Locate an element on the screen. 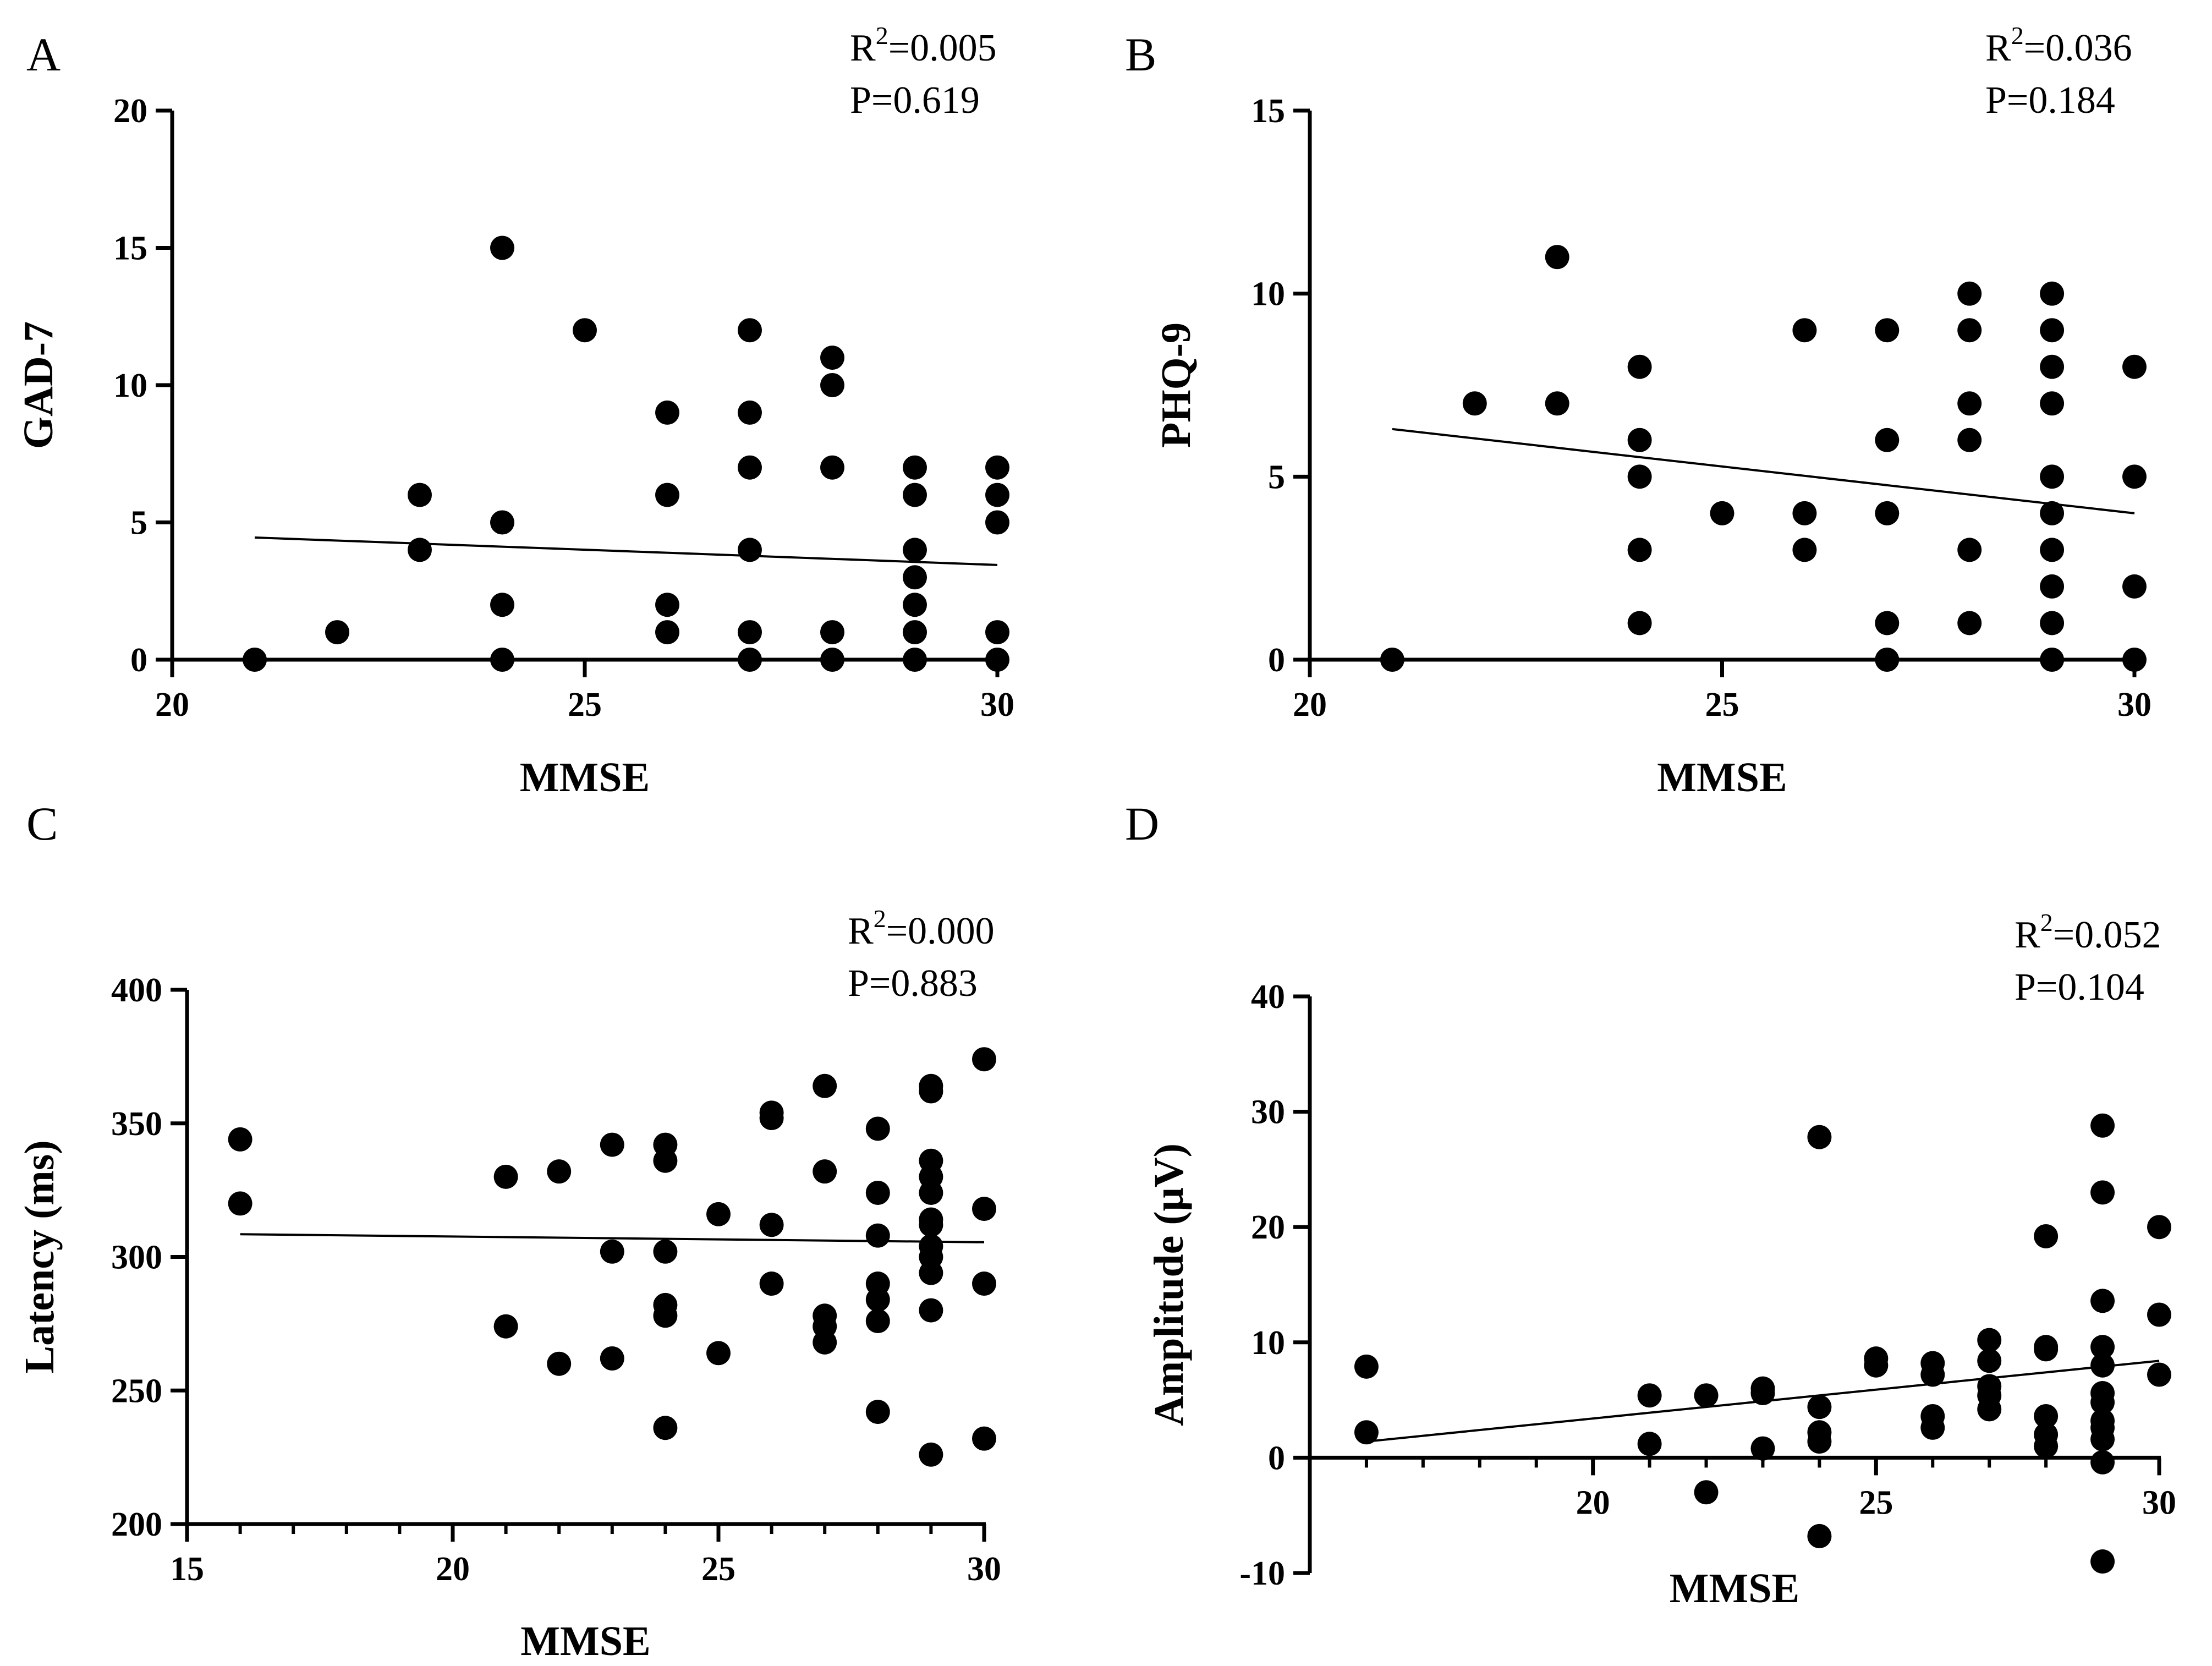 The width and height of the screenshot is (2212, 1666). y-tick-label: 0 is located at coordinates (1276, 1458).